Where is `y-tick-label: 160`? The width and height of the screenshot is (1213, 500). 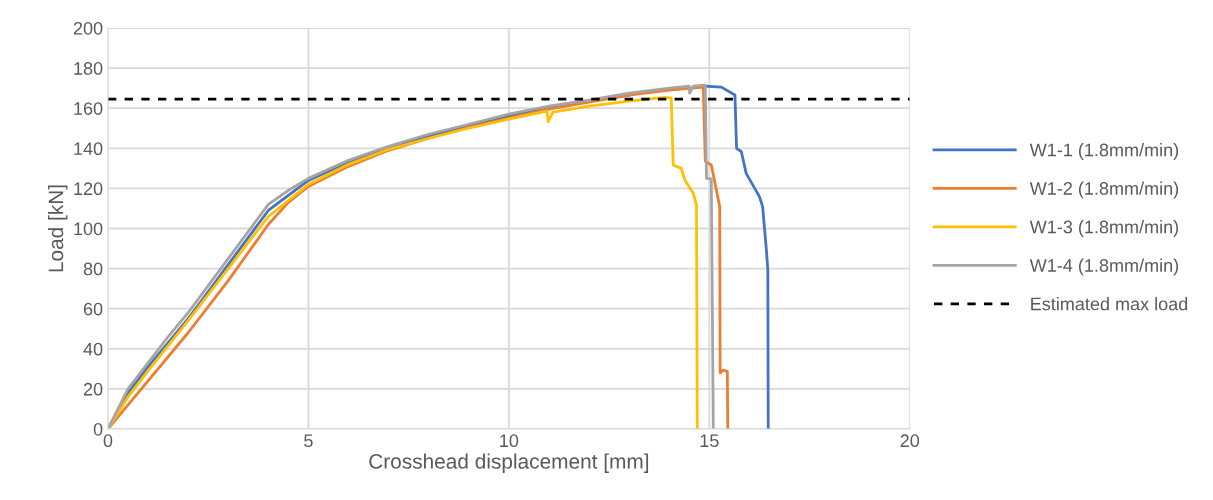
y-tick-label: 160 is located at coordinates (88, 108).